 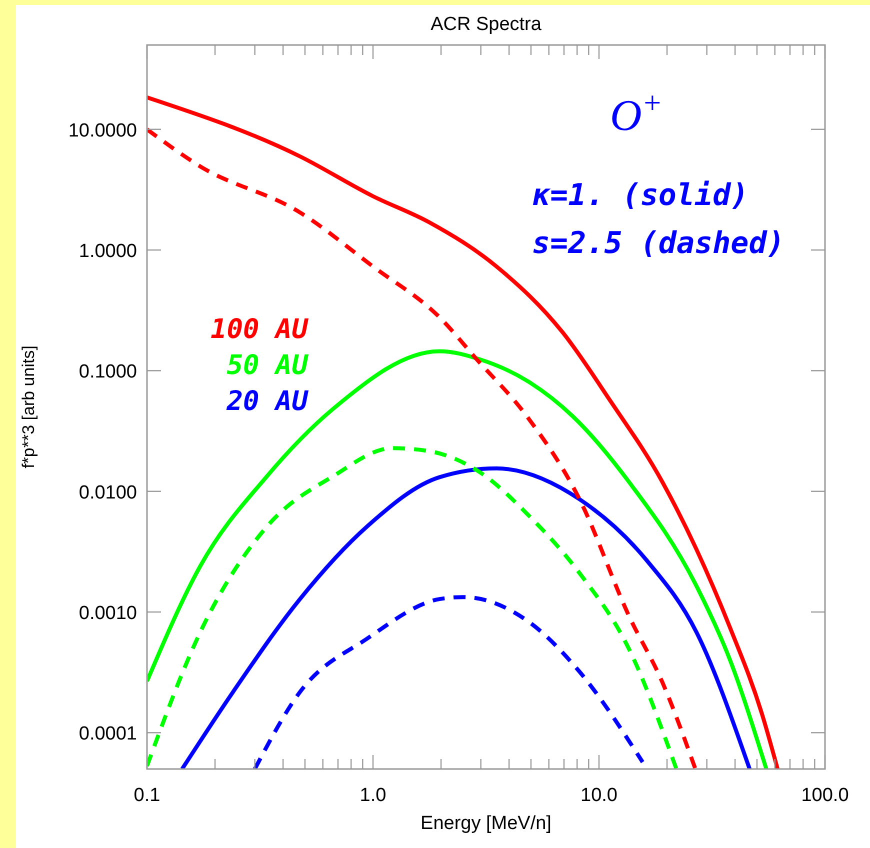 I want to click on y-tick-label: 0.0001, so click(x=107, y=734).